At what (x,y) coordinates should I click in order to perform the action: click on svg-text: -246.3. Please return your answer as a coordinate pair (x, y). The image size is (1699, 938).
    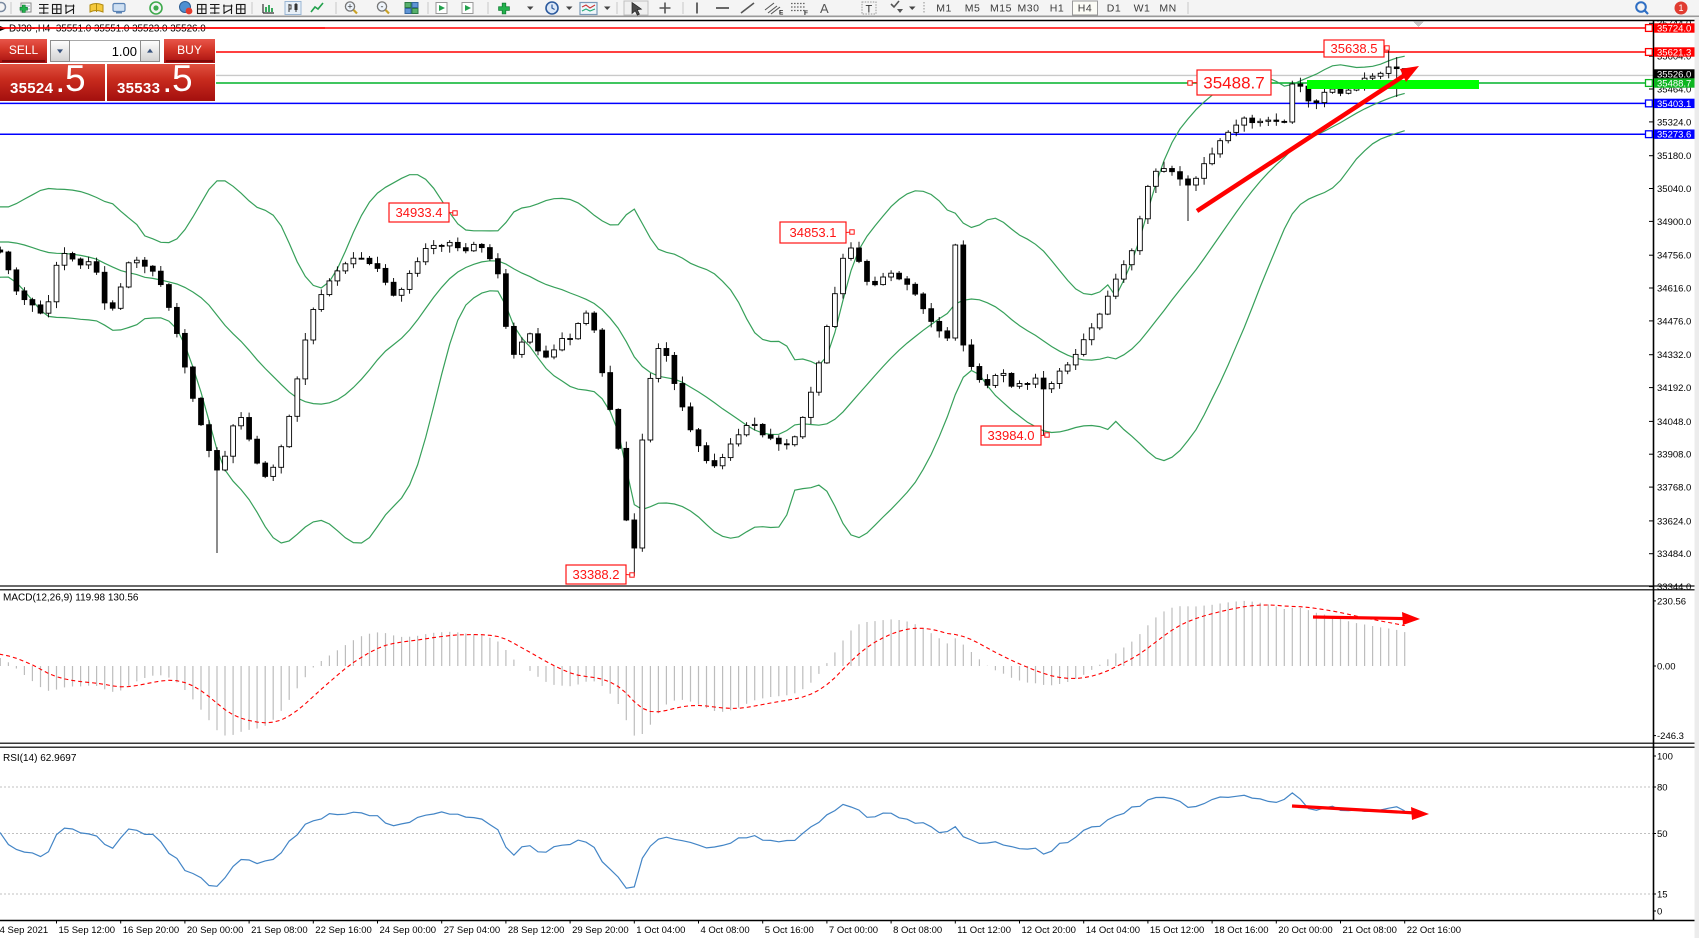
    Looking at the image, I should click on (1670, 736).